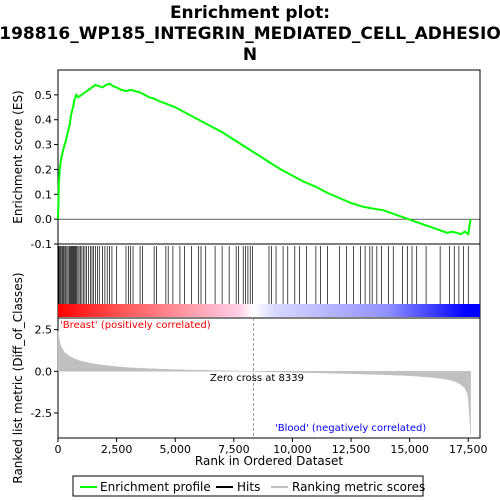  I want to click on negative-class-label: 'Blood' (negatively correlated), so click(350, 428).